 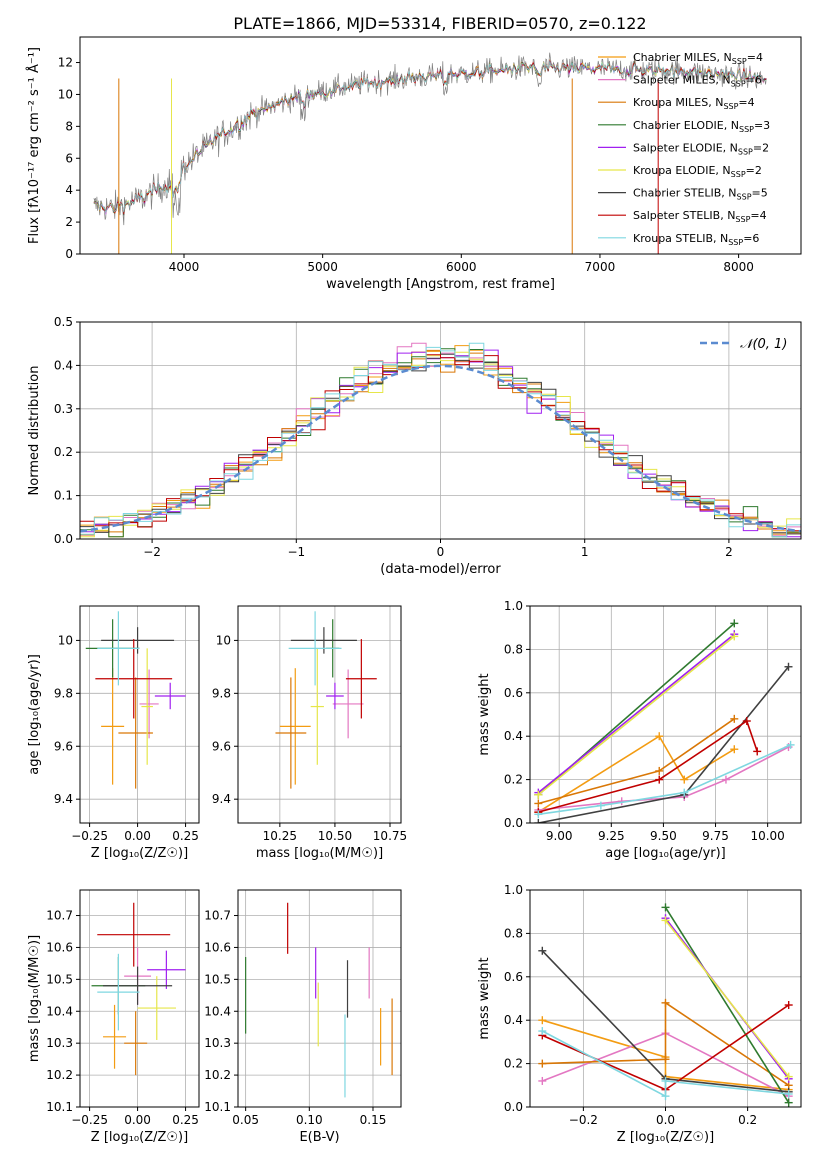 What do you see at coordinates (665, 853) in the screenshot?
I see `x-axis-label: age [log₁₀(age/yr)]` at bounding box center [665, 853].